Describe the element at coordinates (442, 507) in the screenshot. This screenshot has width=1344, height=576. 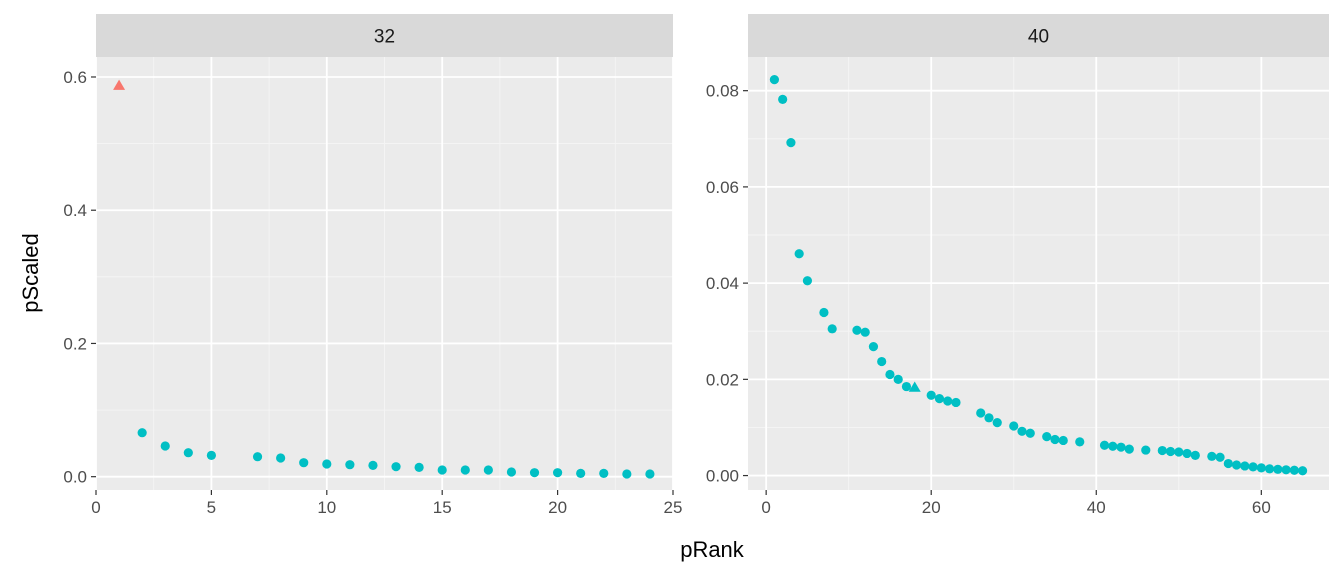
I see `x-tick-label: 15` at that location.